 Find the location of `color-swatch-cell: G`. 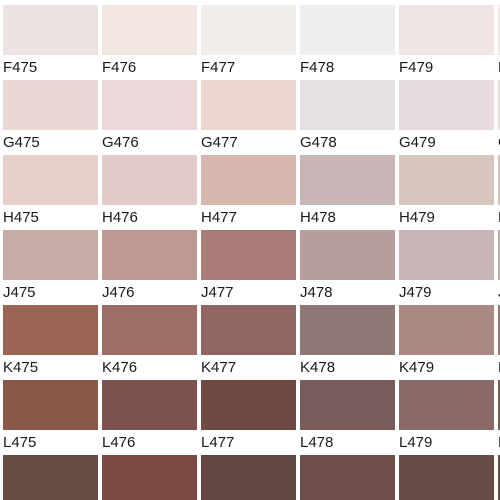

color-swatch-cell: G is located at coordinates (499, 116).